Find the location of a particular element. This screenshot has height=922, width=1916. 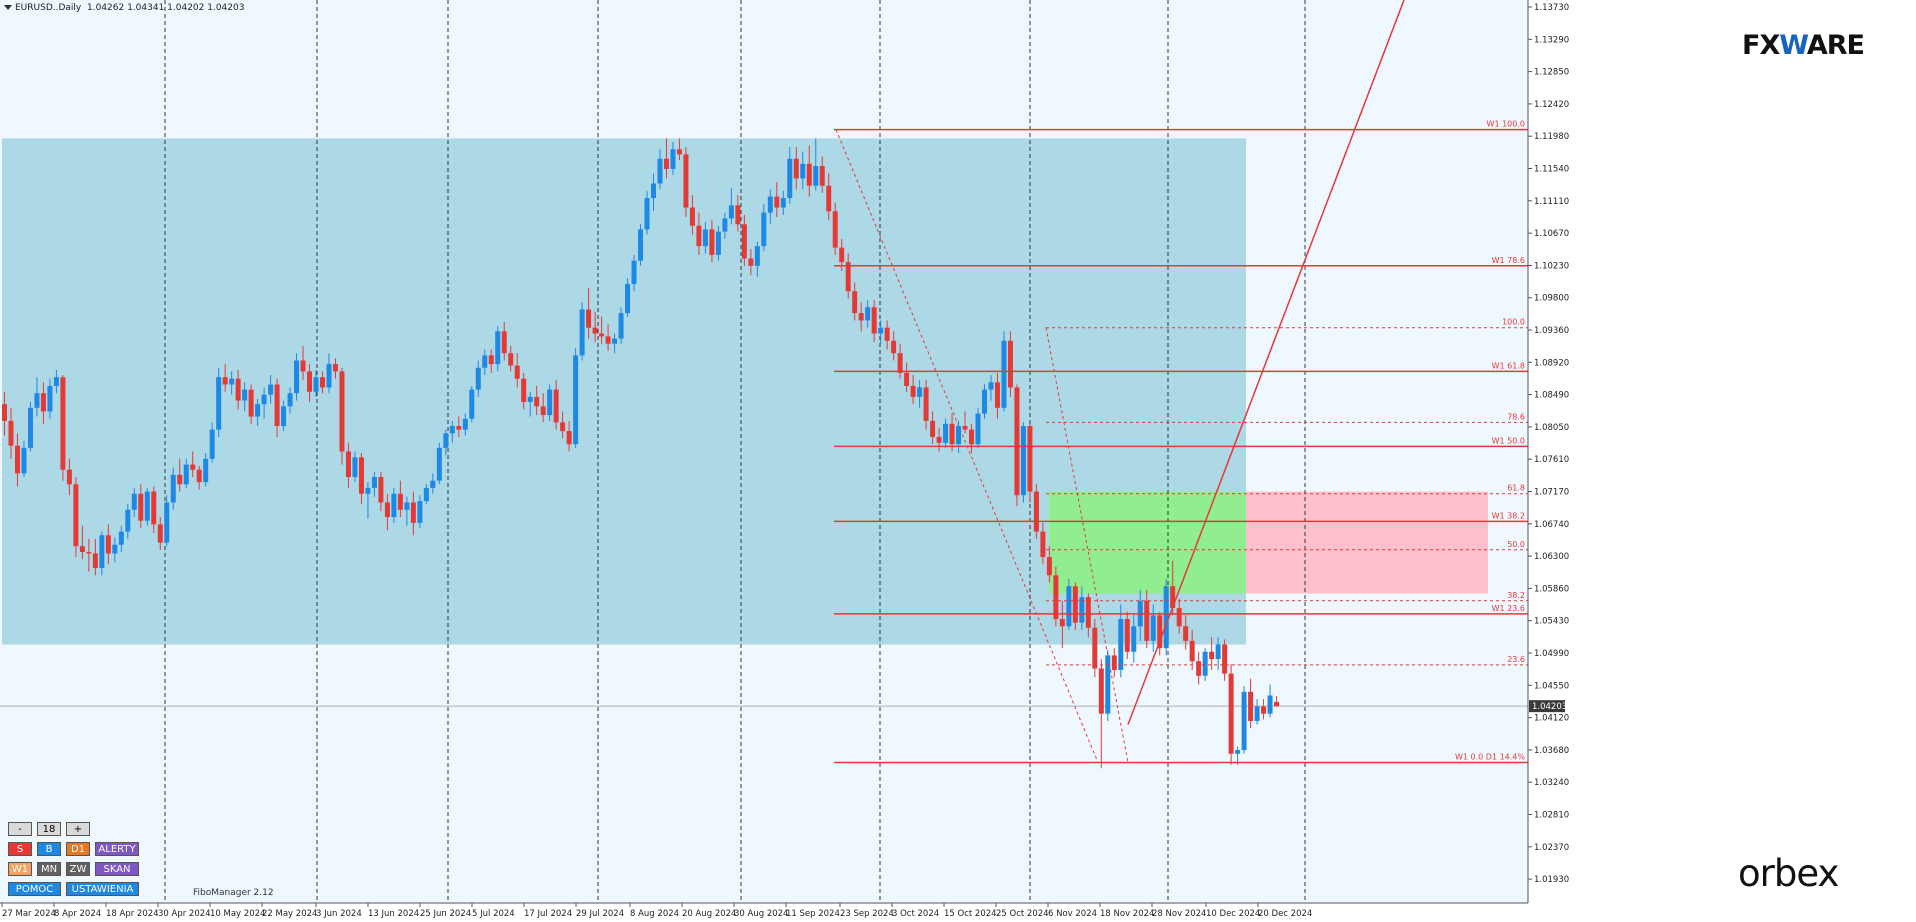

date-tick-label: 25 Jun 2024 is located at coordinates (445, 914).